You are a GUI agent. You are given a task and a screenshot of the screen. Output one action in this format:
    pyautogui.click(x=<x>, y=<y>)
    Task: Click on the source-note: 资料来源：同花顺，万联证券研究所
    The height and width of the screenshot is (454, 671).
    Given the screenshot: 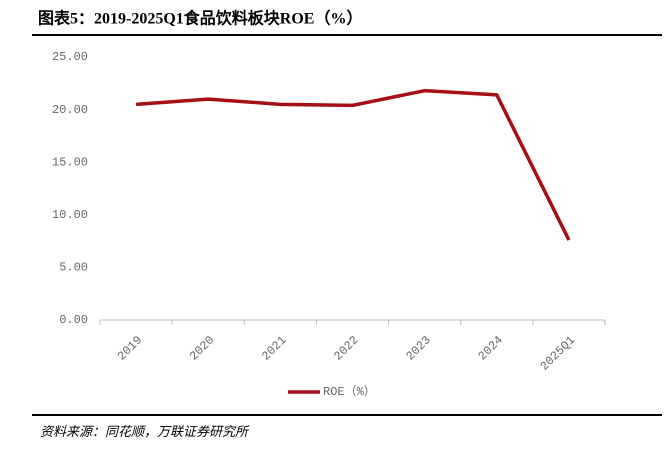 What is the action you would take?
    pyautogui.click(x=145, y=431)
    